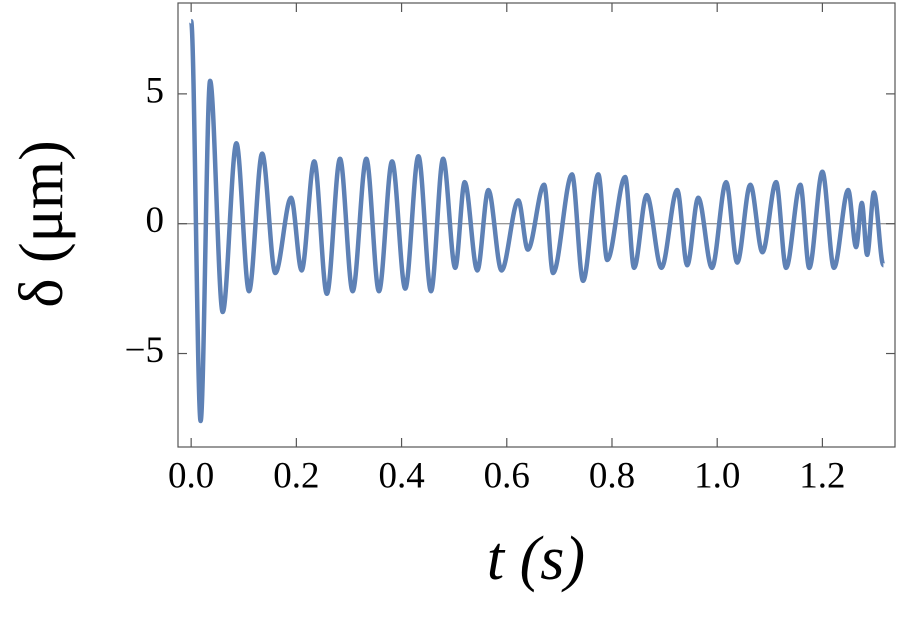  I want to click on x-tick-label: 0.8, so click(612, 475).